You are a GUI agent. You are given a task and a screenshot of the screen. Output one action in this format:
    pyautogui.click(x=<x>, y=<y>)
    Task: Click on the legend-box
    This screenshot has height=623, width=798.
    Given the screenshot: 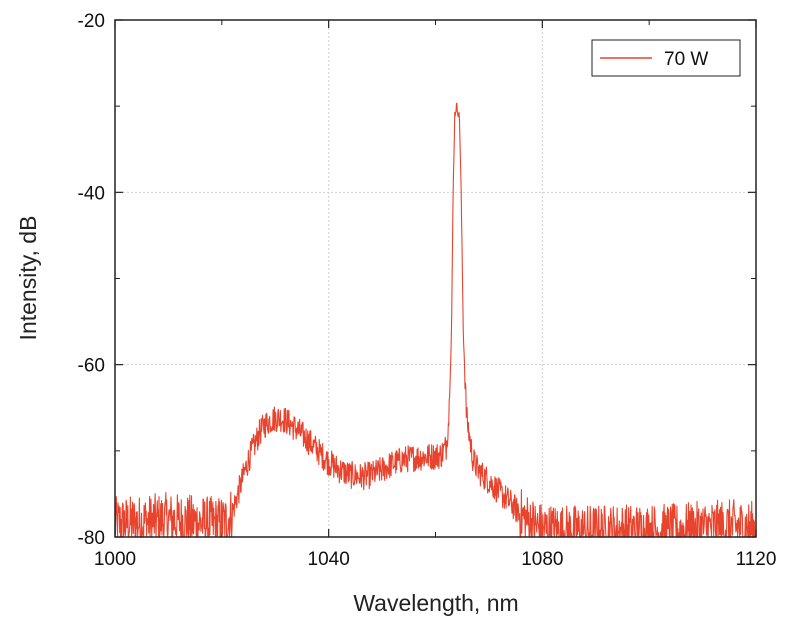 What is the action you would take?
    pyautogui.click(x=666, y=58)
    